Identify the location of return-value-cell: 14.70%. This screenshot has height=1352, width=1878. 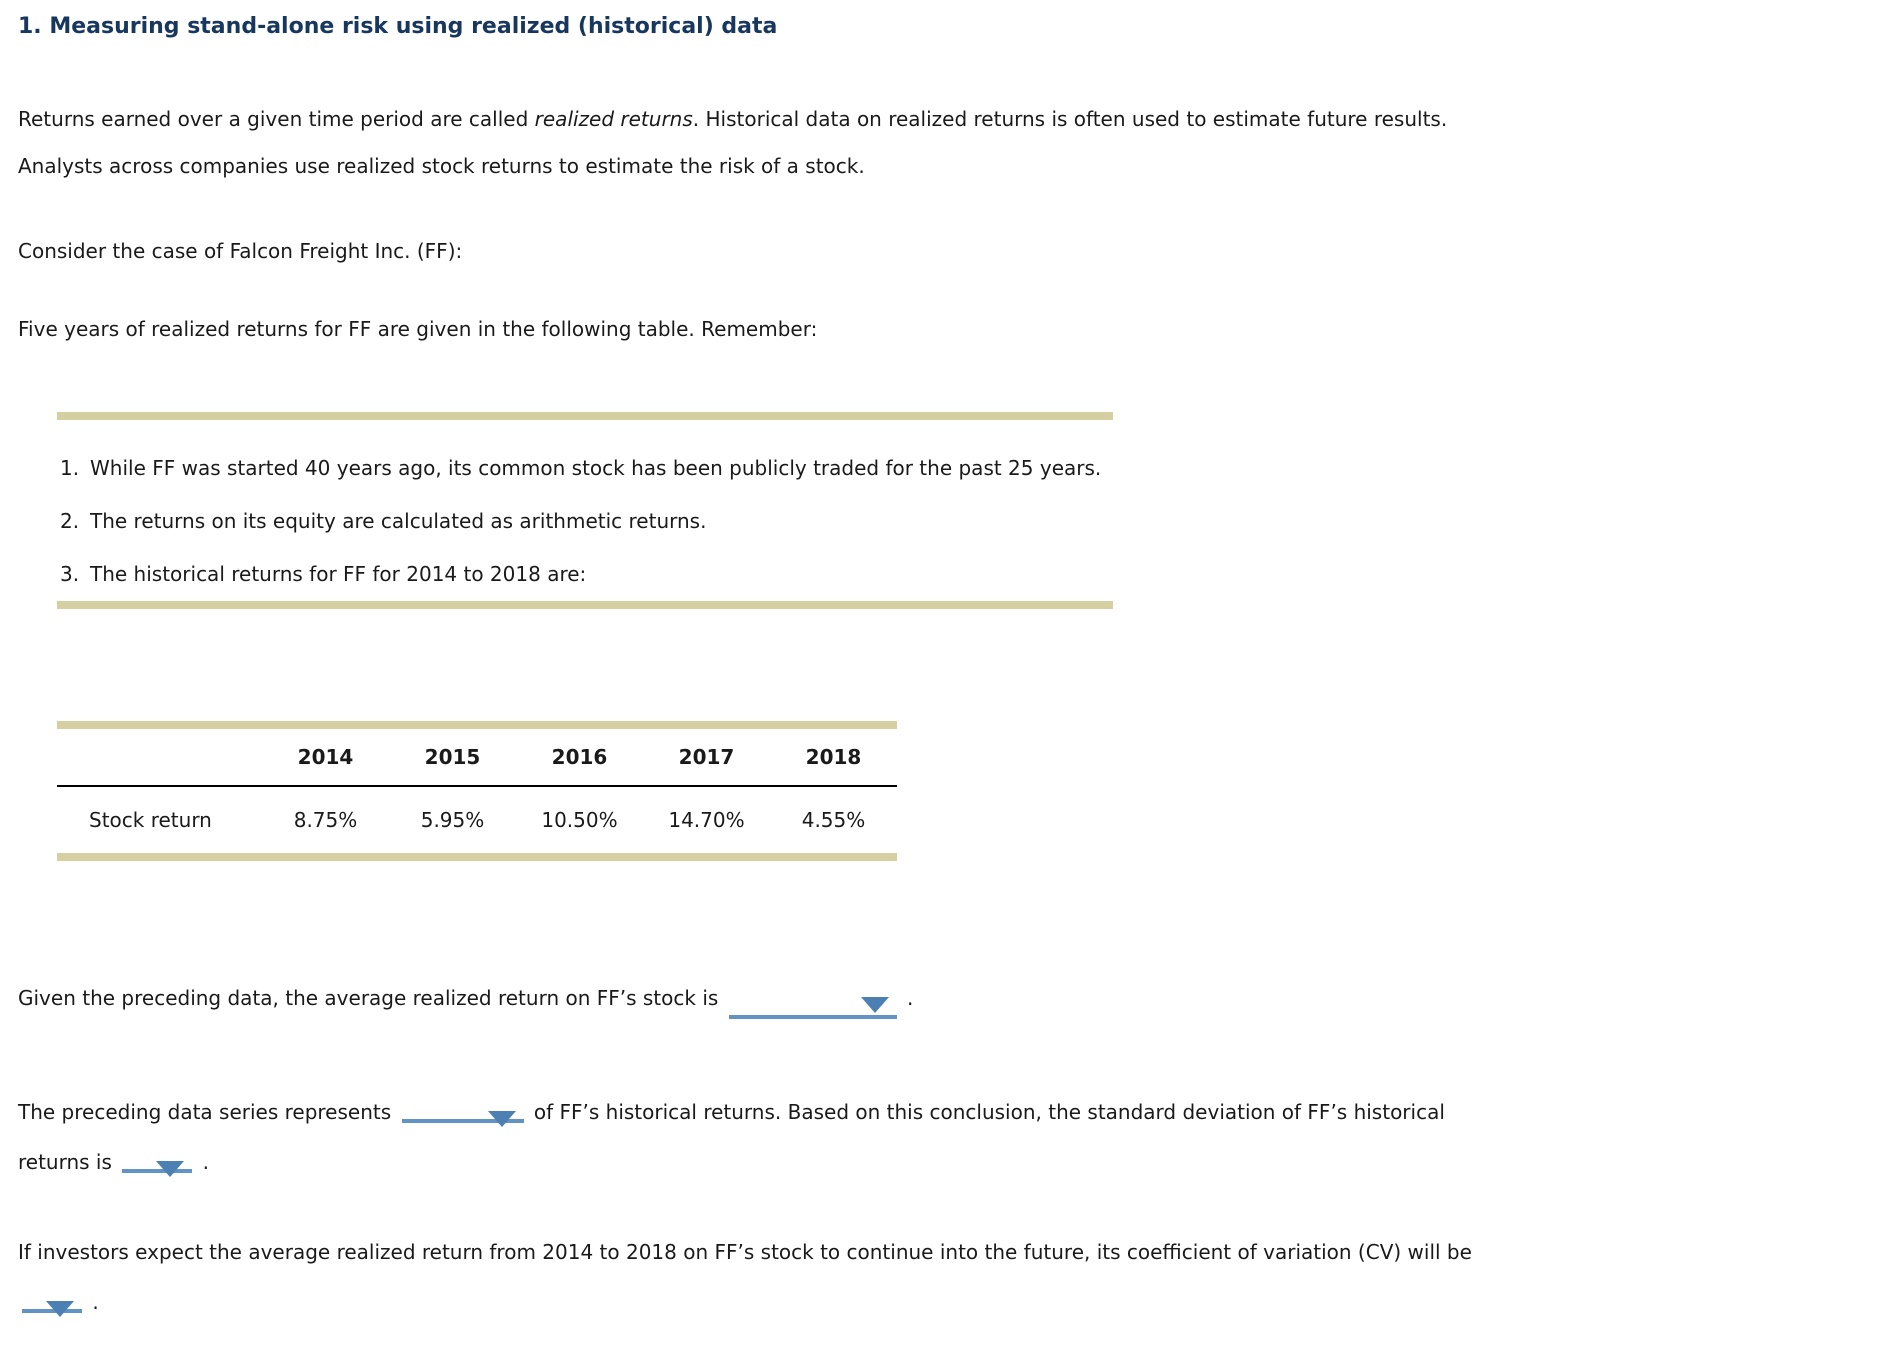
(706, 820).